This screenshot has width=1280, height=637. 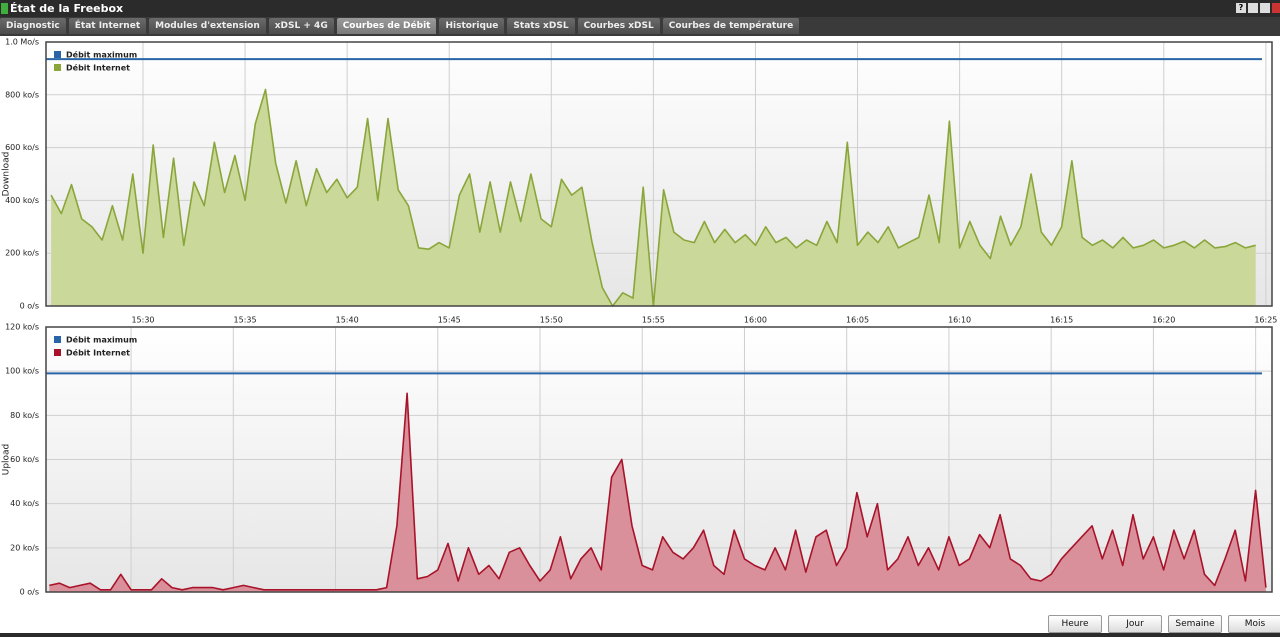 I want to click on close-button, so click(x=1276, y=8).